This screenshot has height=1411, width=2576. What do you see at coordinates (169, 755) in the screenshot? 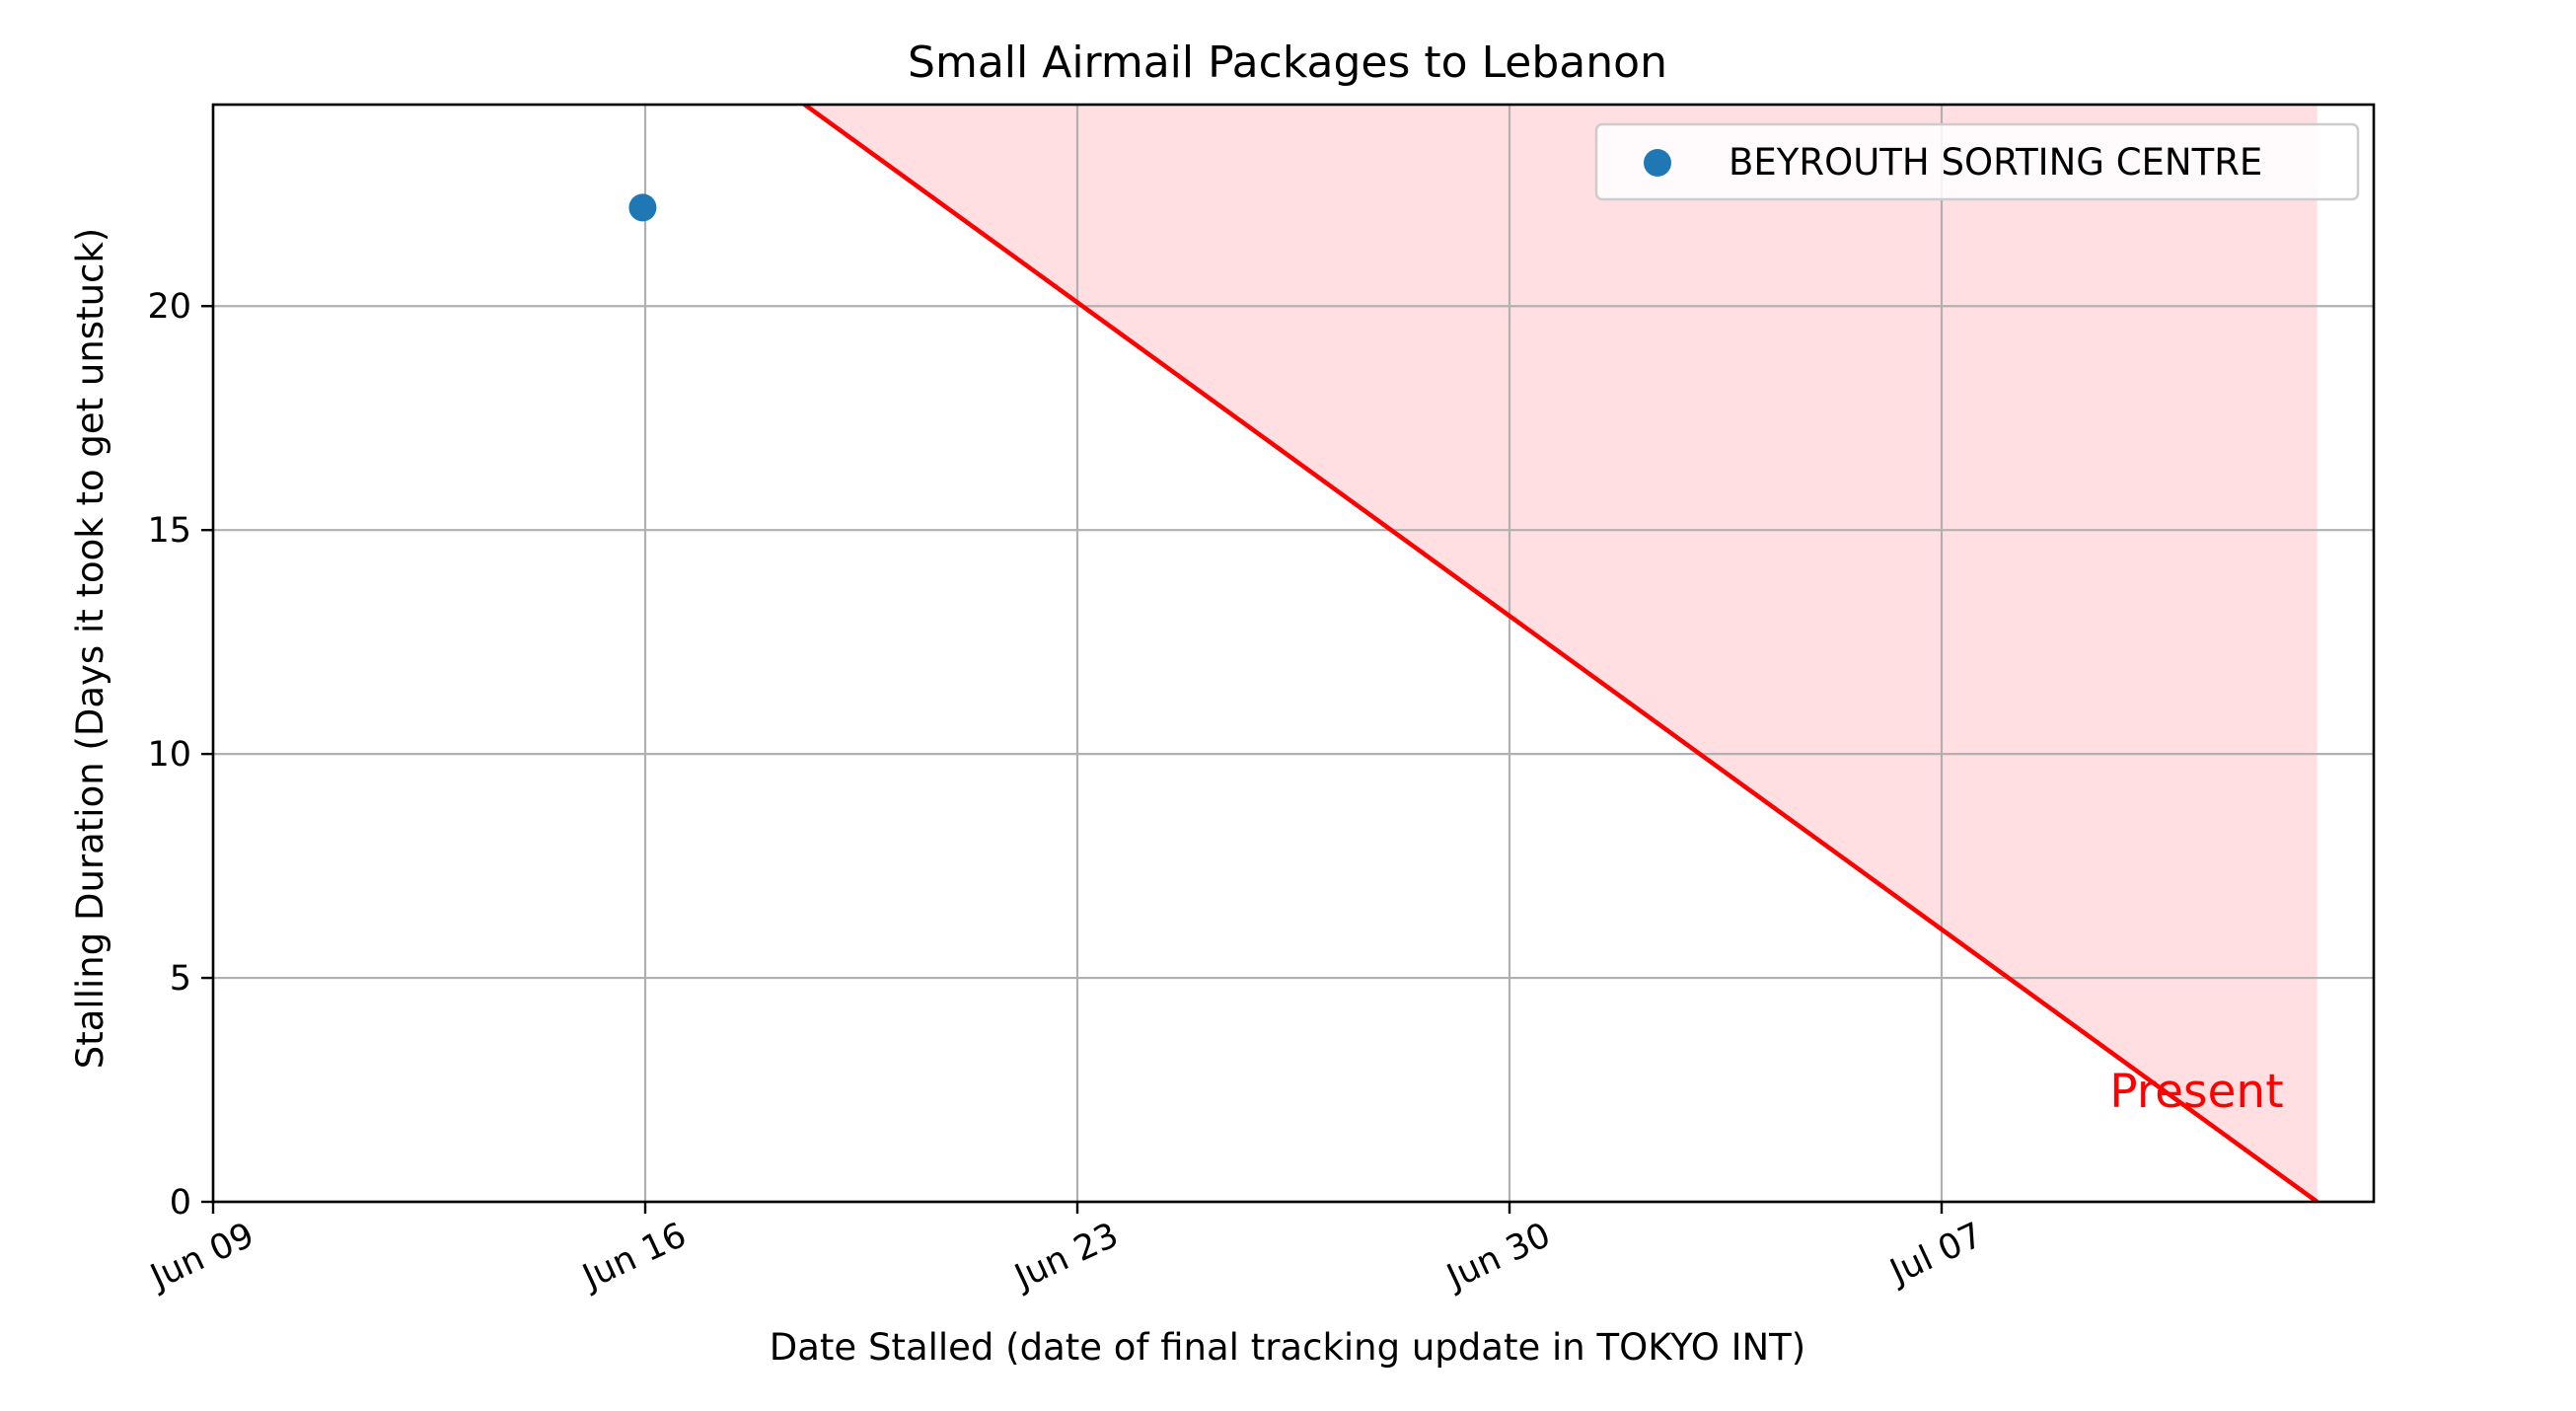
I see `y-tick-label-2: 10` at bounding box center [169, 755].